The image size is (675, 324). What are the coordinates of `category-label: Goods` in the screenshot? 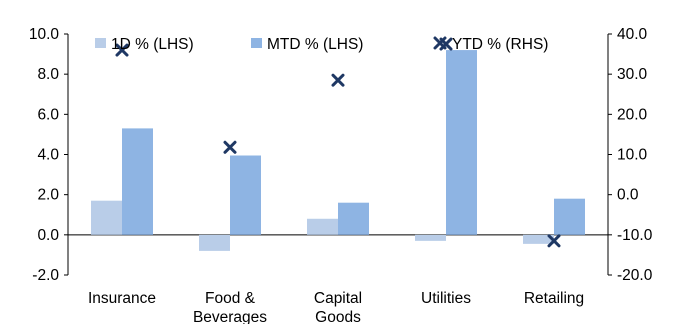 It's located at (338, 316).